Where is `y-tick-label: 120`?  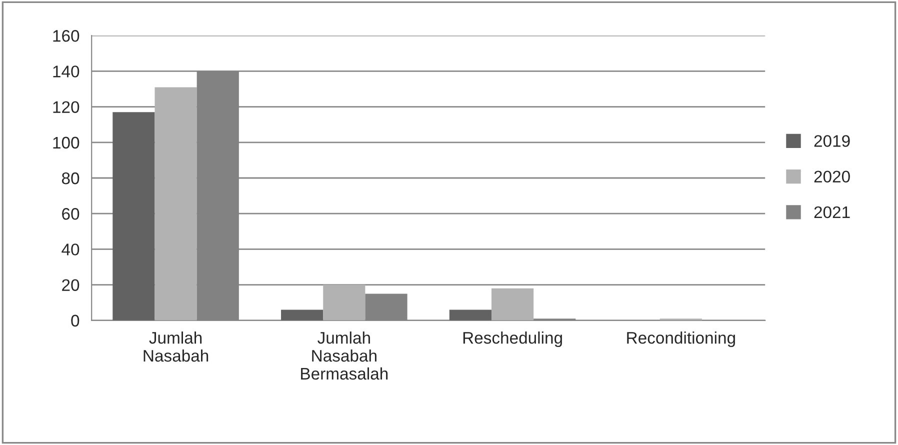
y-tick-label: 120 is located at coordinates (66, 107).